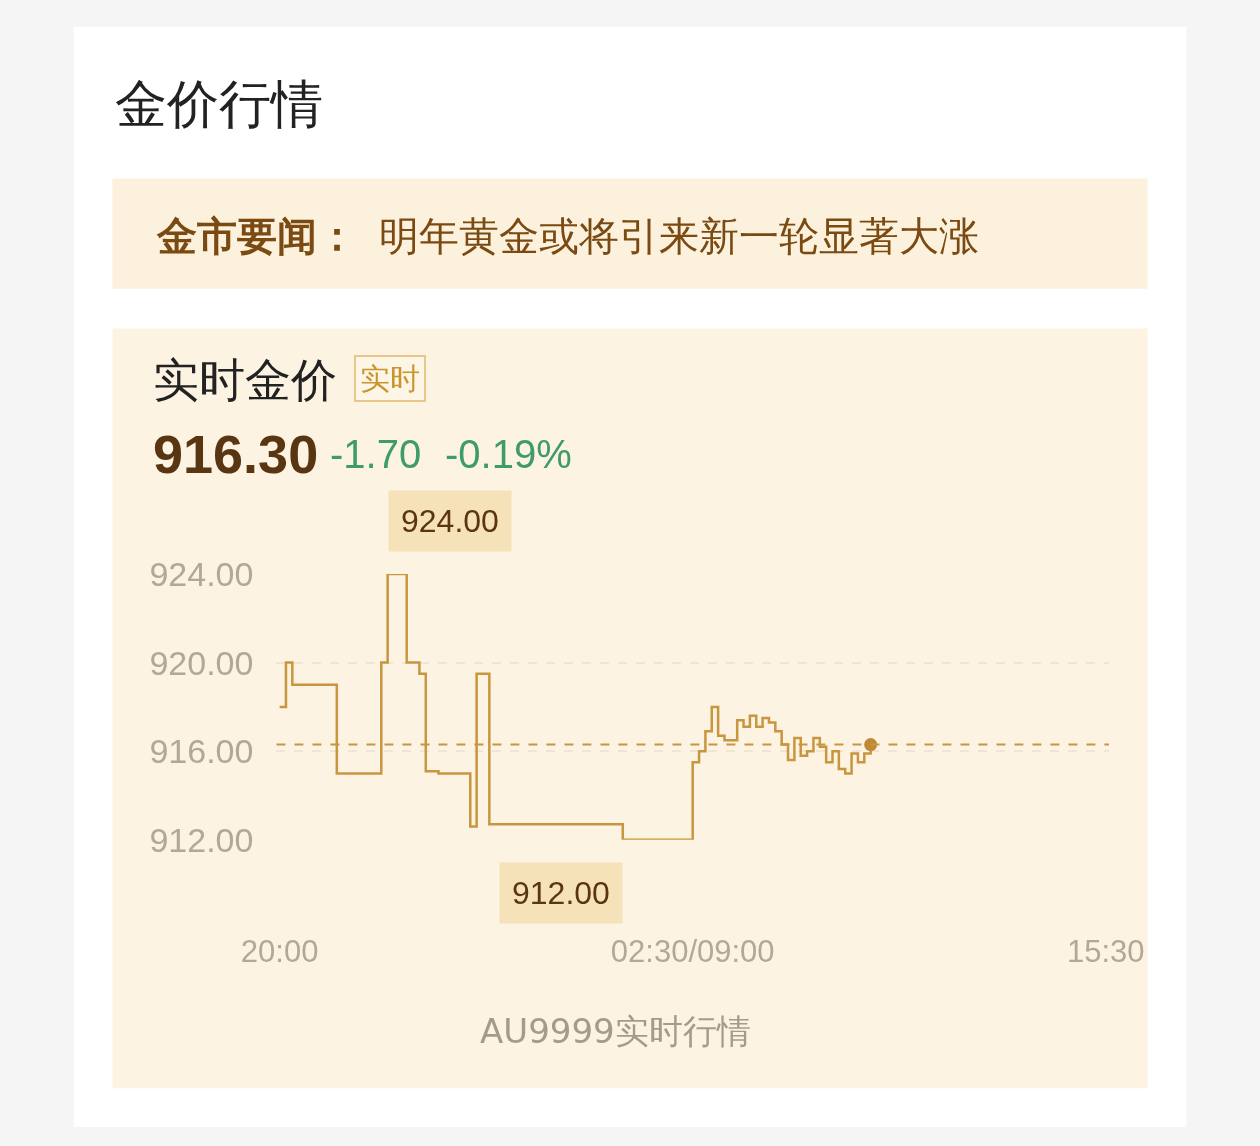 This screenshot has height=1146, width=1260. I want to click on text: AU9999实时行情, so click(615, 1031).